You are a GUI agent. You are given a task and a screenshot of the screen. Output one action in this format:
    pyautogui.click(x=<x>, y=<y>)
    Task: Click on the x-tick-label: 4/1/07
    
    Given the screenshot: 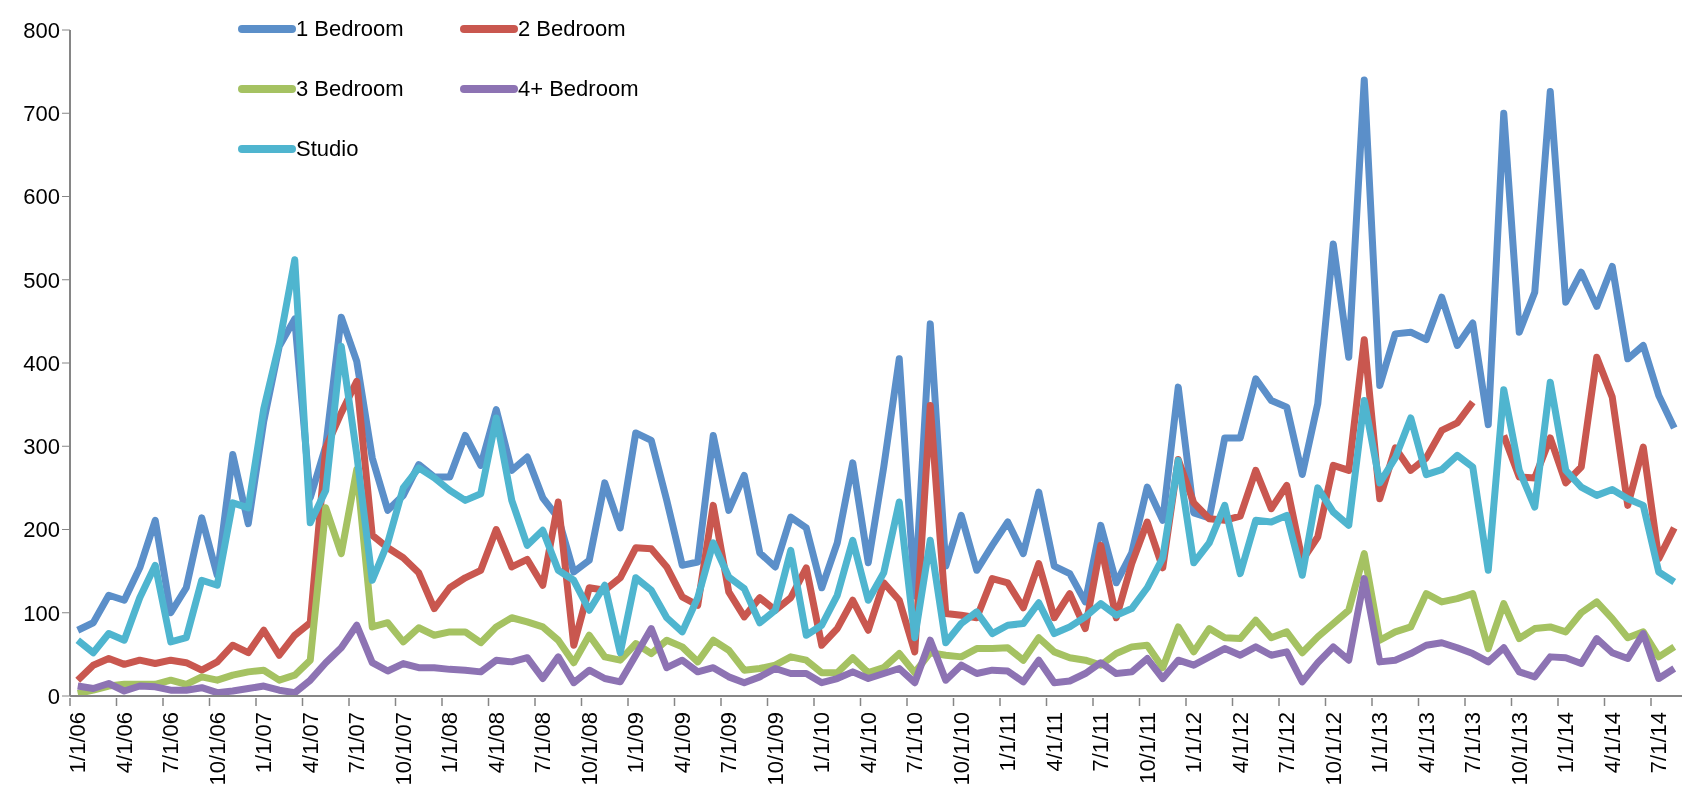 What is the action you would take?
    pyautogui.click(x=310, y=743)
    